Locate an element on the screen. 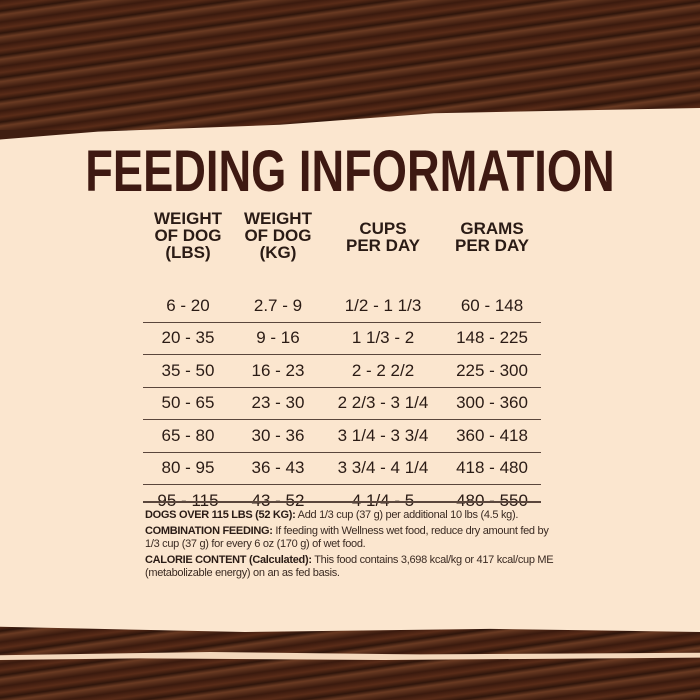 Image resolution: width=700 pixels, height=700 pixels. column-header-line: (KG) is located at coordinates (278, 252).